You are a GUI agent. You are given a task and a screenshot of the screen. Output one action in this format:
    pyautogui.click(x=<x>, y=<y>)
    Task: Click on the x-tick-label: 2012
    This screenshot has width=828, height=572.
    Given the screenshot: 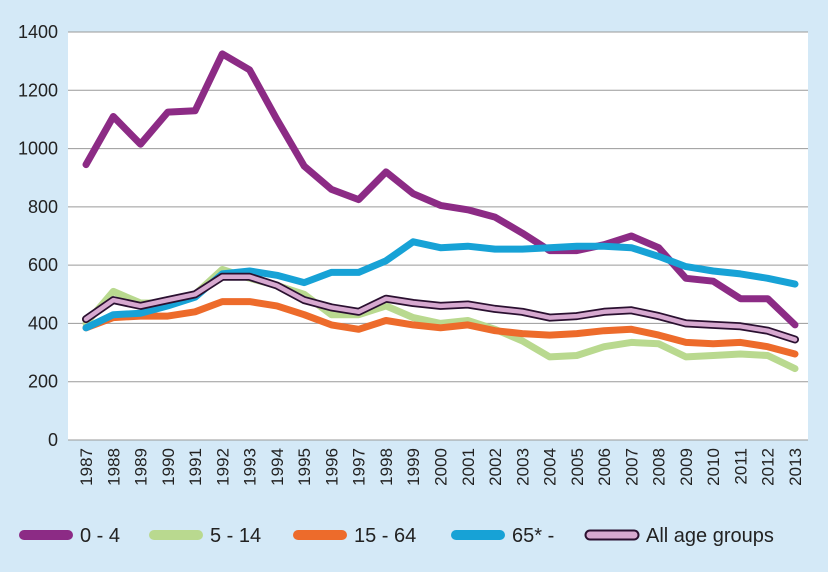 What is the action you would take?
    pyautogui.click(x=768, y=467)
    